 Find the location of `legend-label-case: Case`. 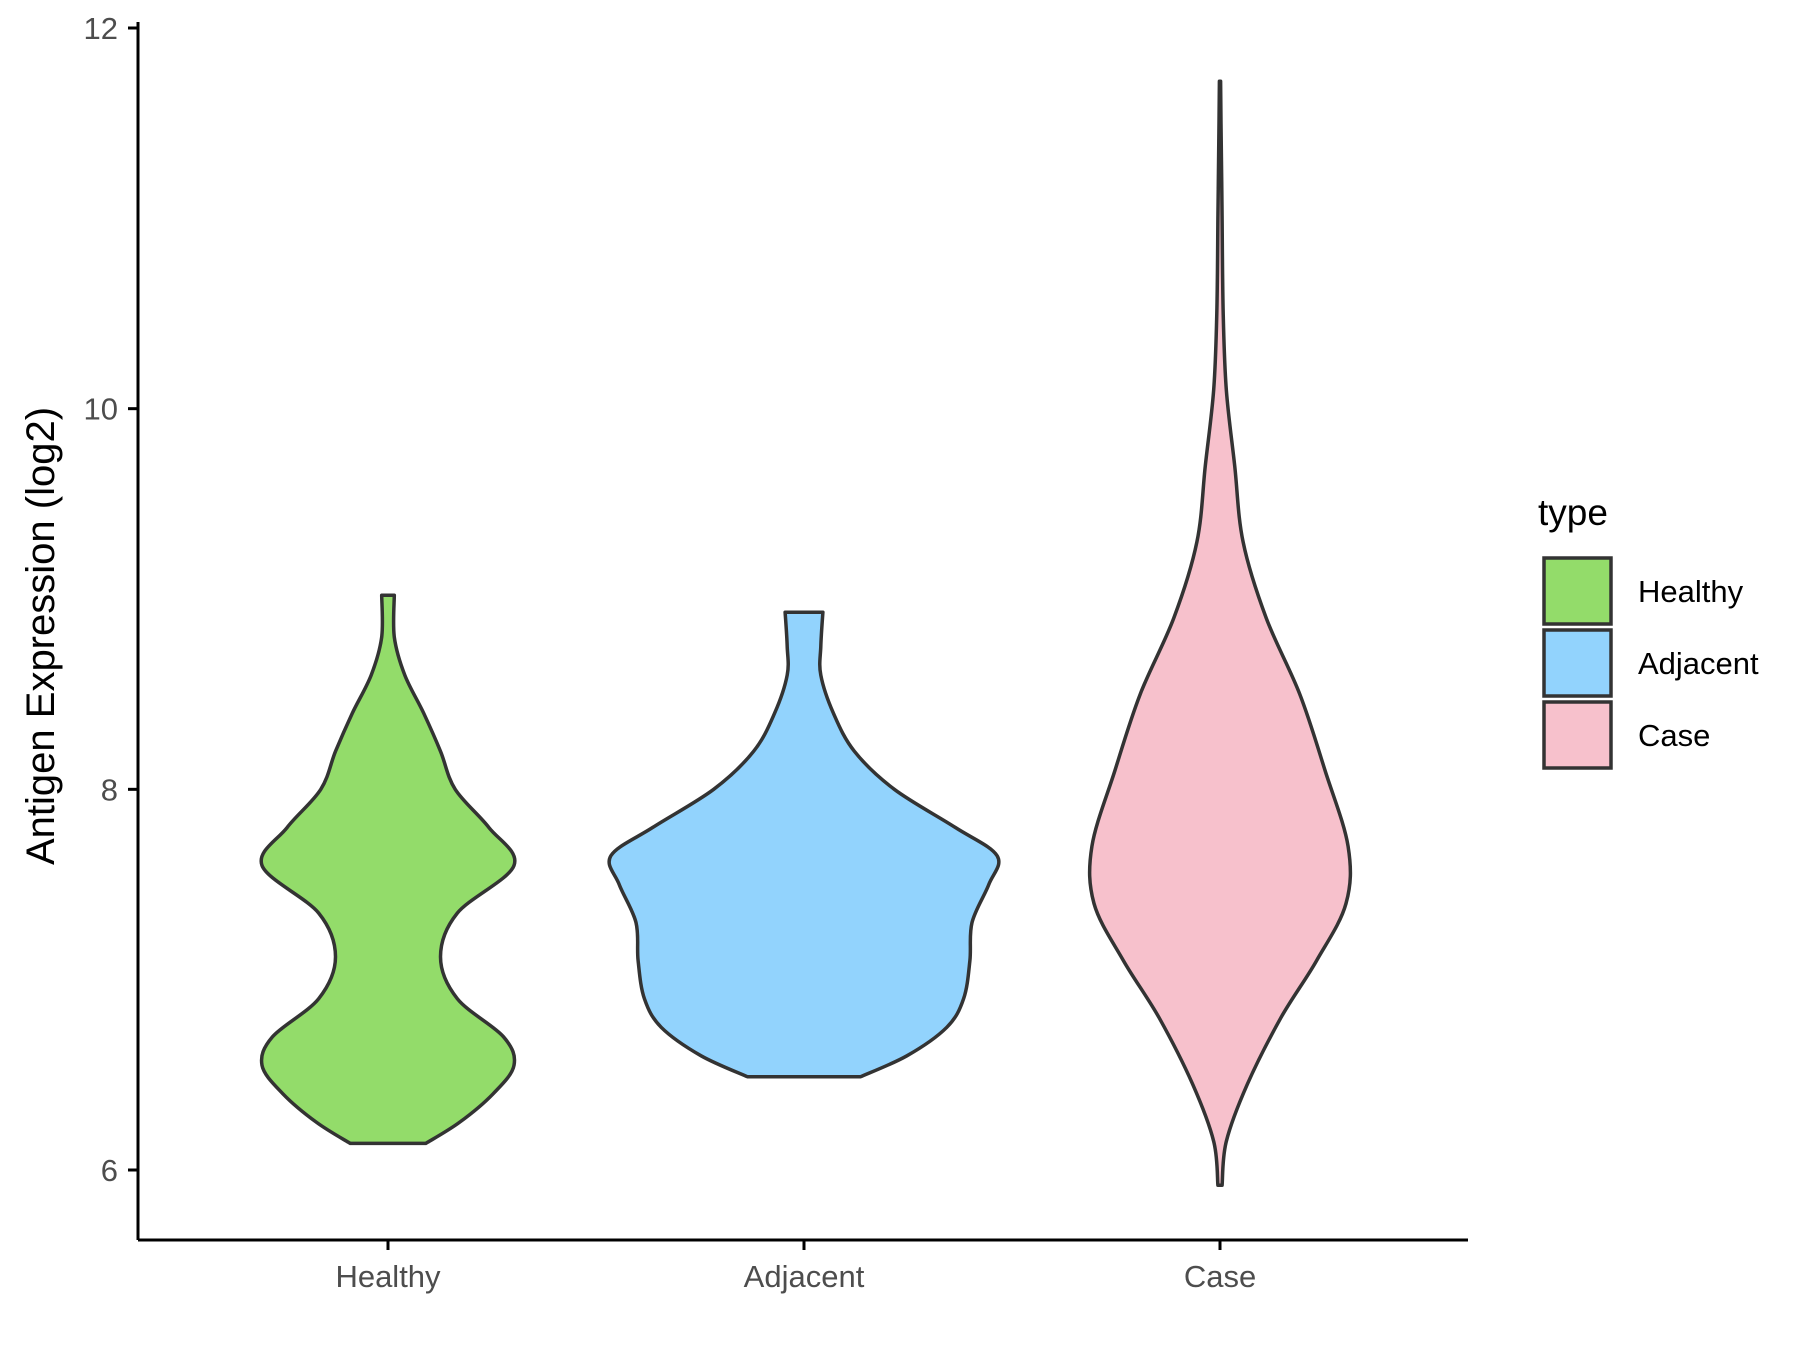

legend-label-case: Case is located at coordinates (1674, 735).